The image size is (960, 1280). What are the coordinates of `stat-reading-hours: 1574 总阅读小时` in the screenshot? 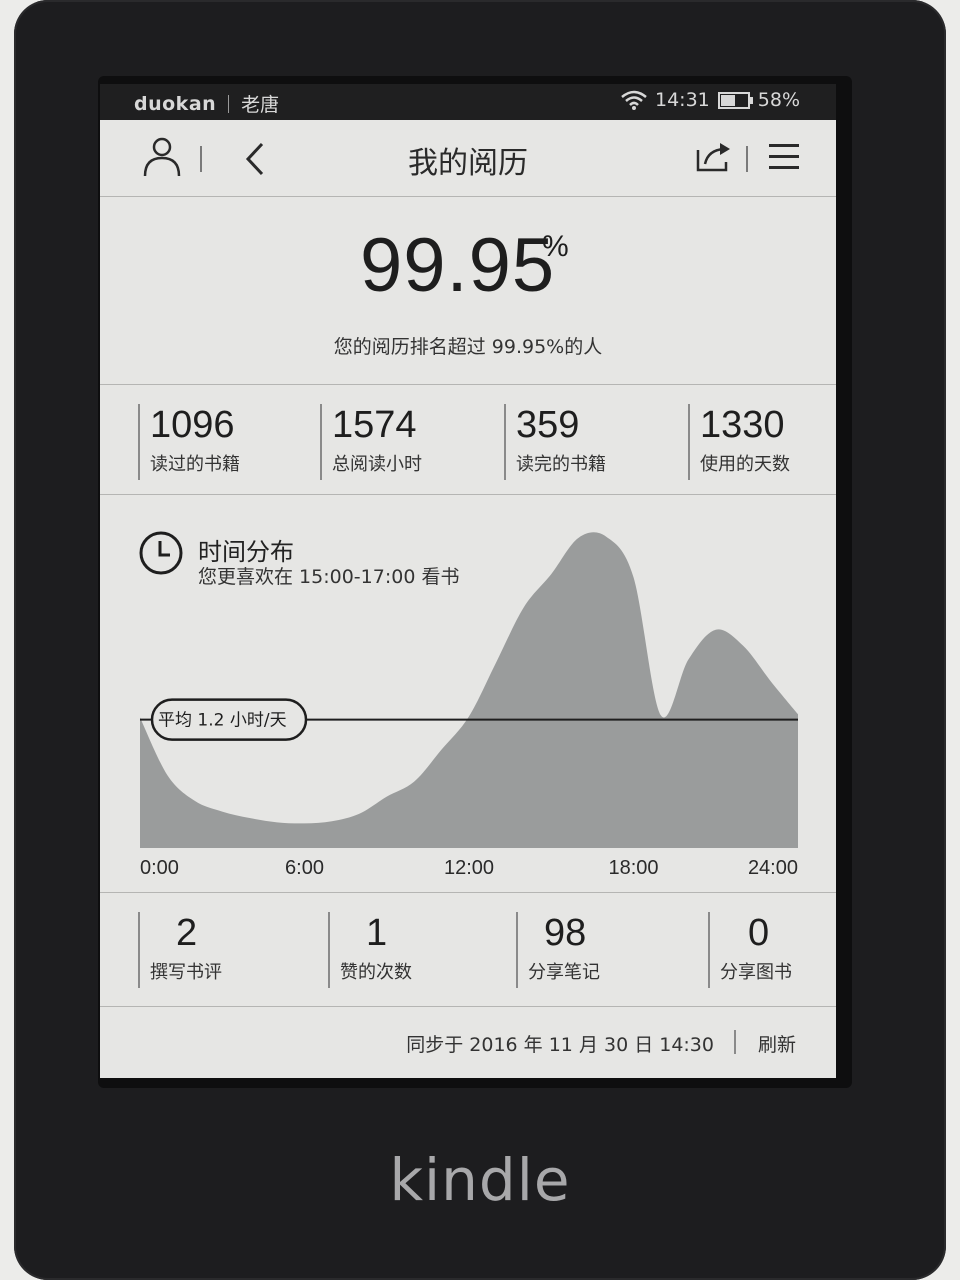 It's located at (371, 442).